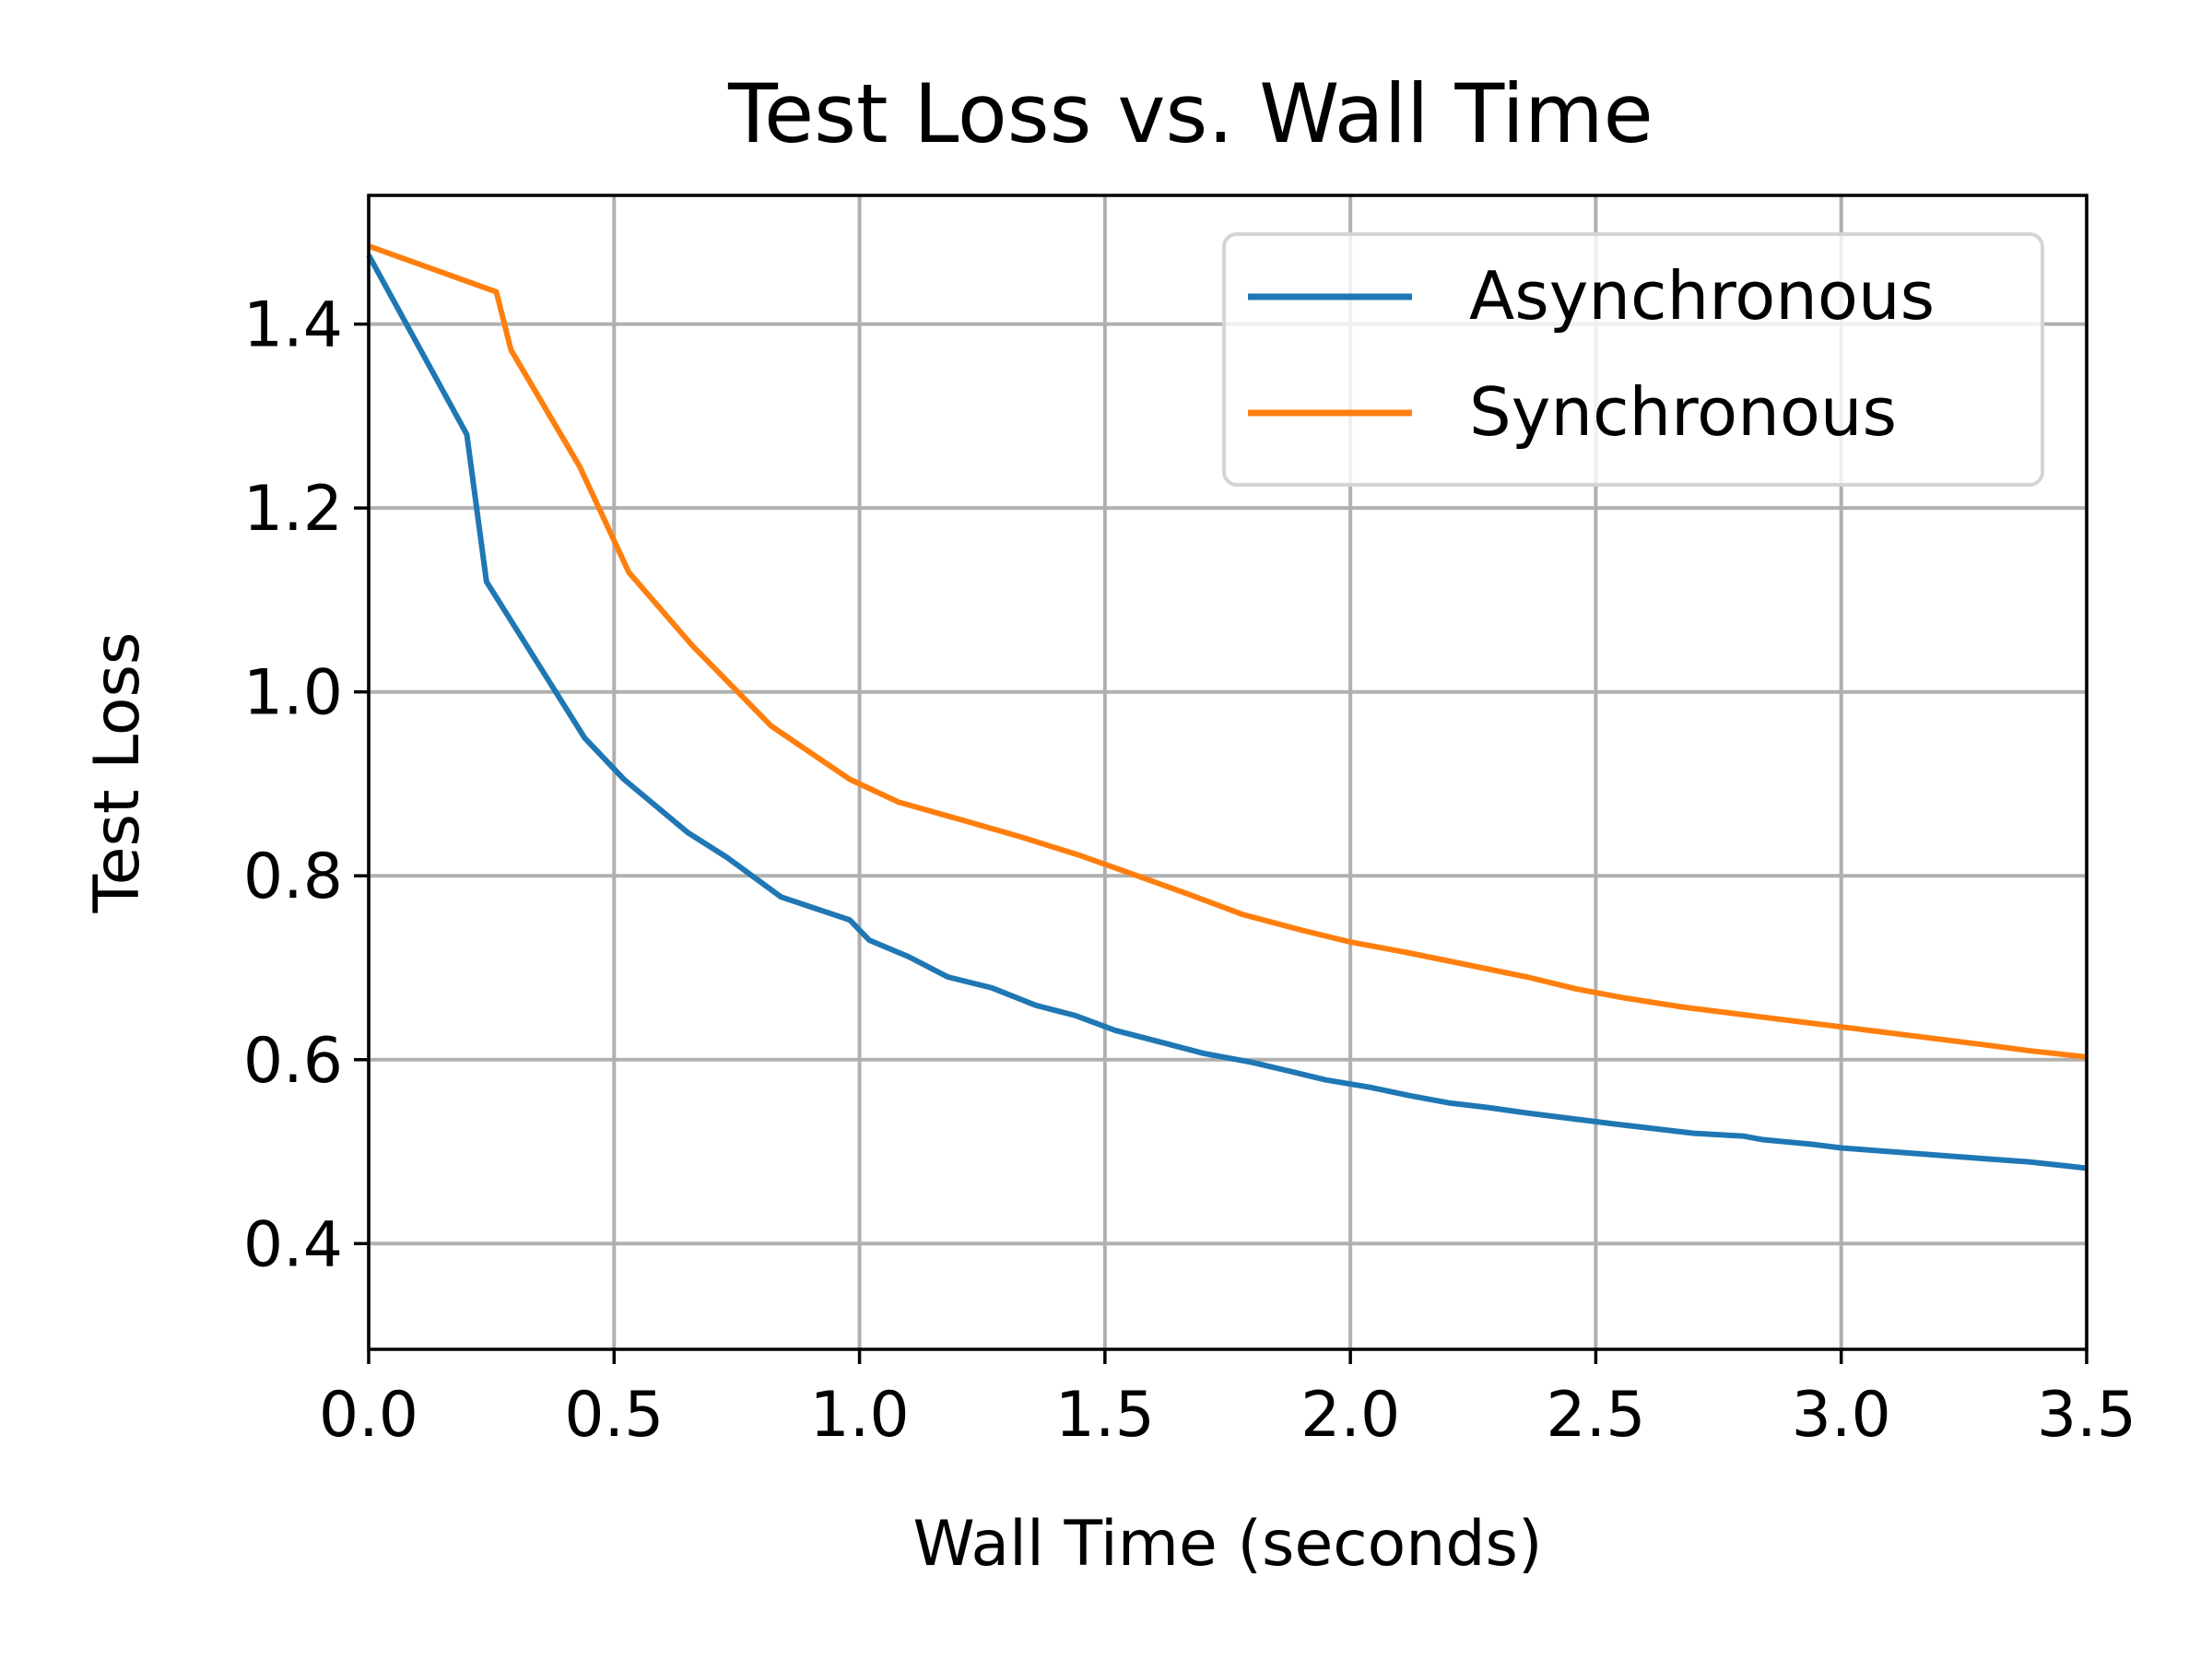  I want to click on x-tick-label: 2.0, so click(1350, 1415).